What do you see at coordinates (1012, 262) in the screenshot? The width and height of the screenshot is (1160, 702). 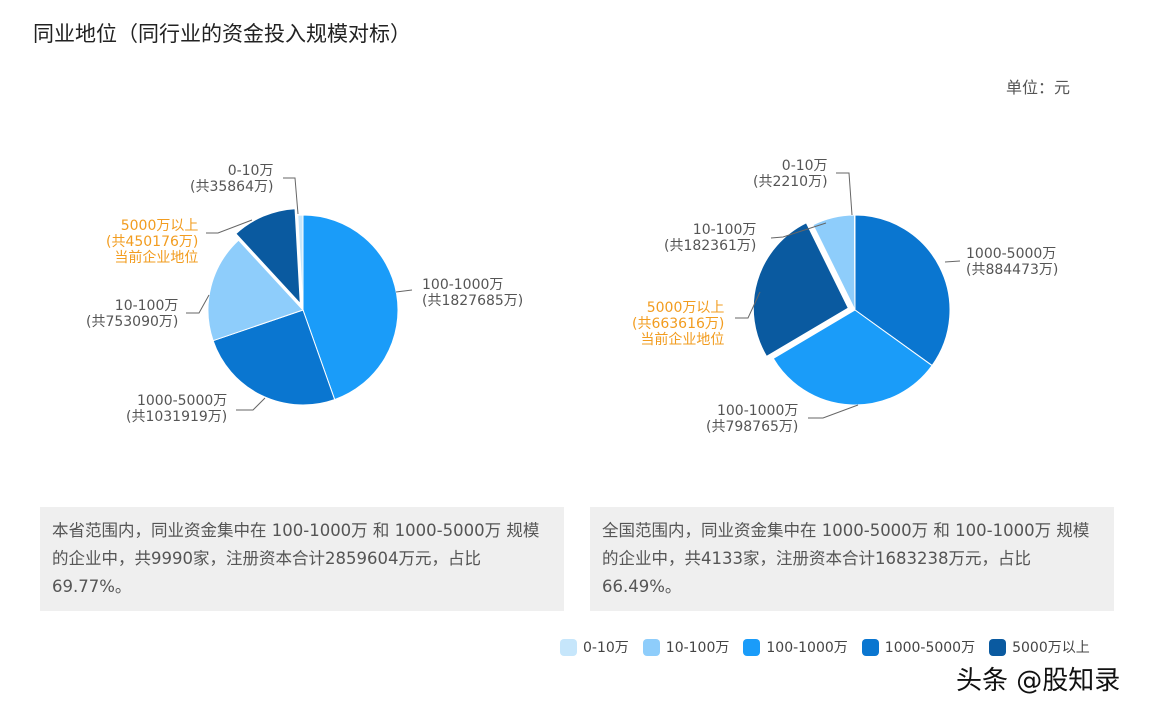 I see `right-label-1000-5000: 1000-5000万 (共884473万)` at bounding box center [1012, 262].